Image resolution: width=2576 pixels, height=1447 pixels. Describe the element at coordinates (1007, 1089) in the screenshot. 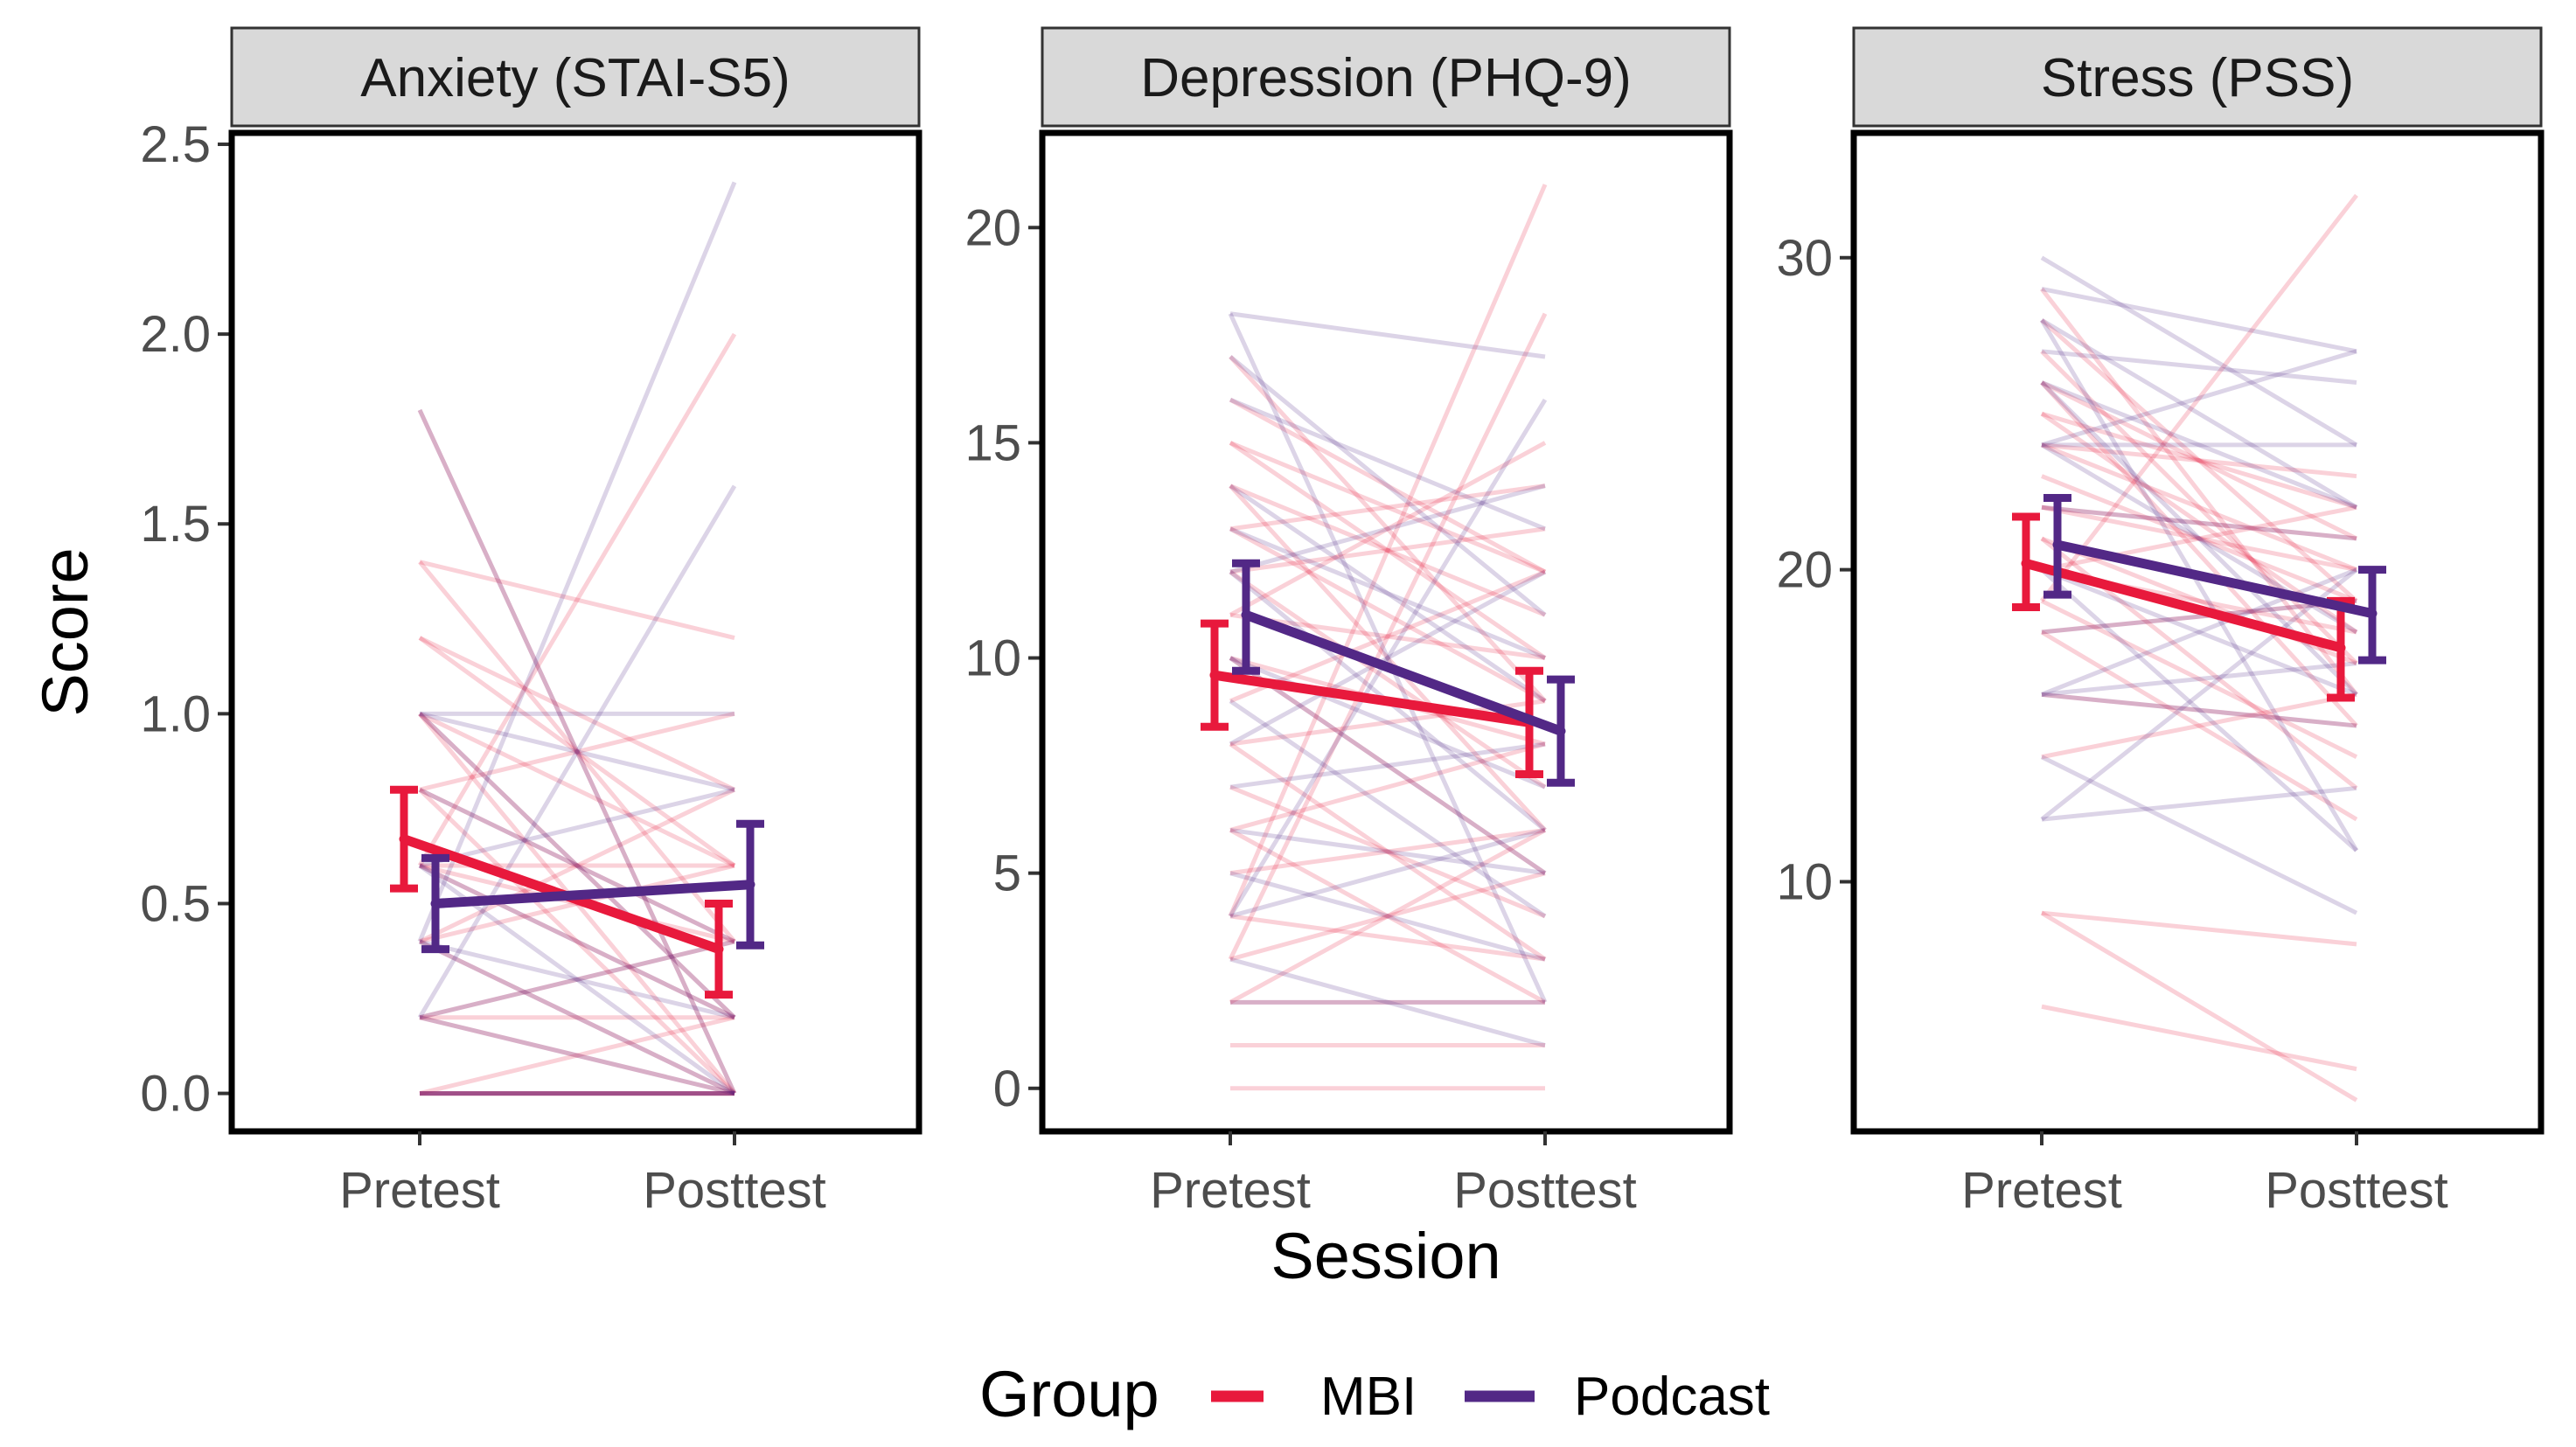

I see `y-tick-label: 0` at that location.